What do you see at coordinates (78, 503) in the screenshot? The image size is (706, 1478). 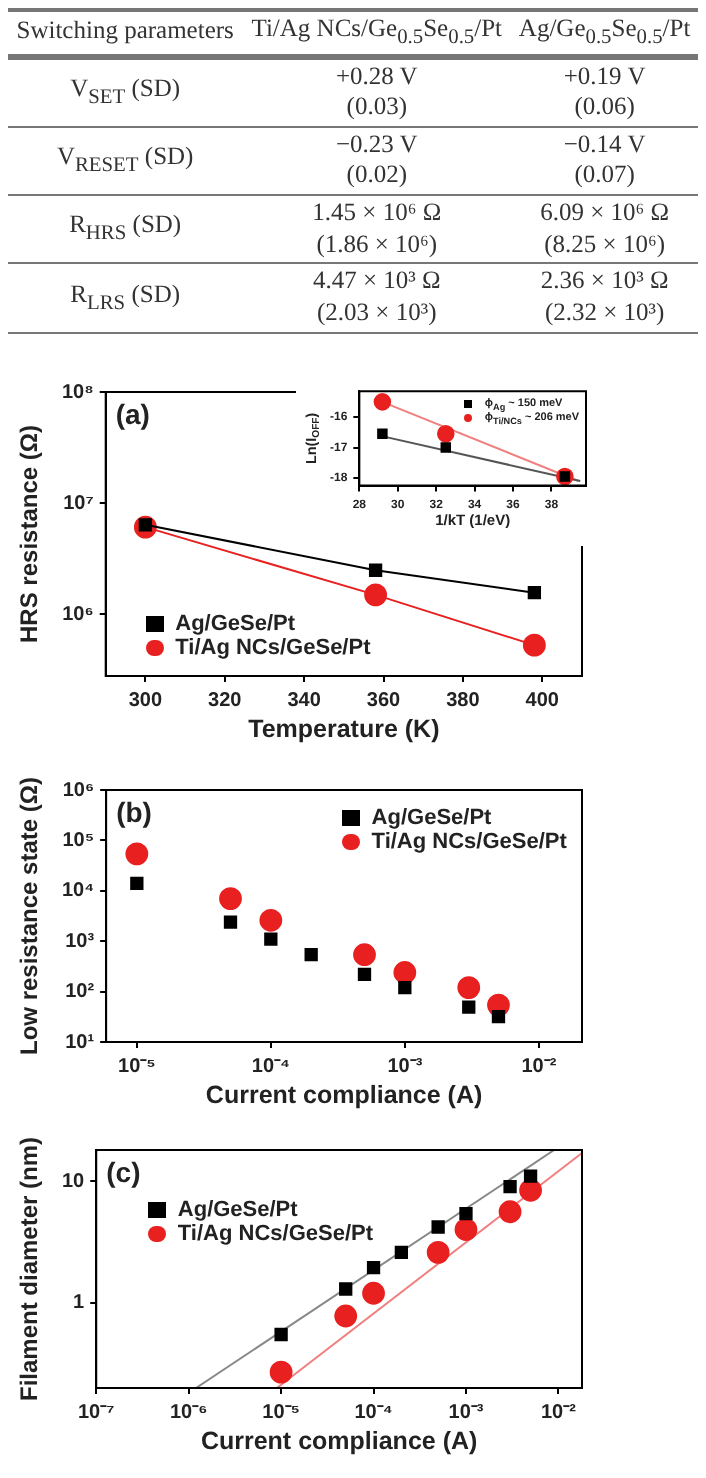 I see `y-tick-label: 10⁷` at bounding box center [78, 503].